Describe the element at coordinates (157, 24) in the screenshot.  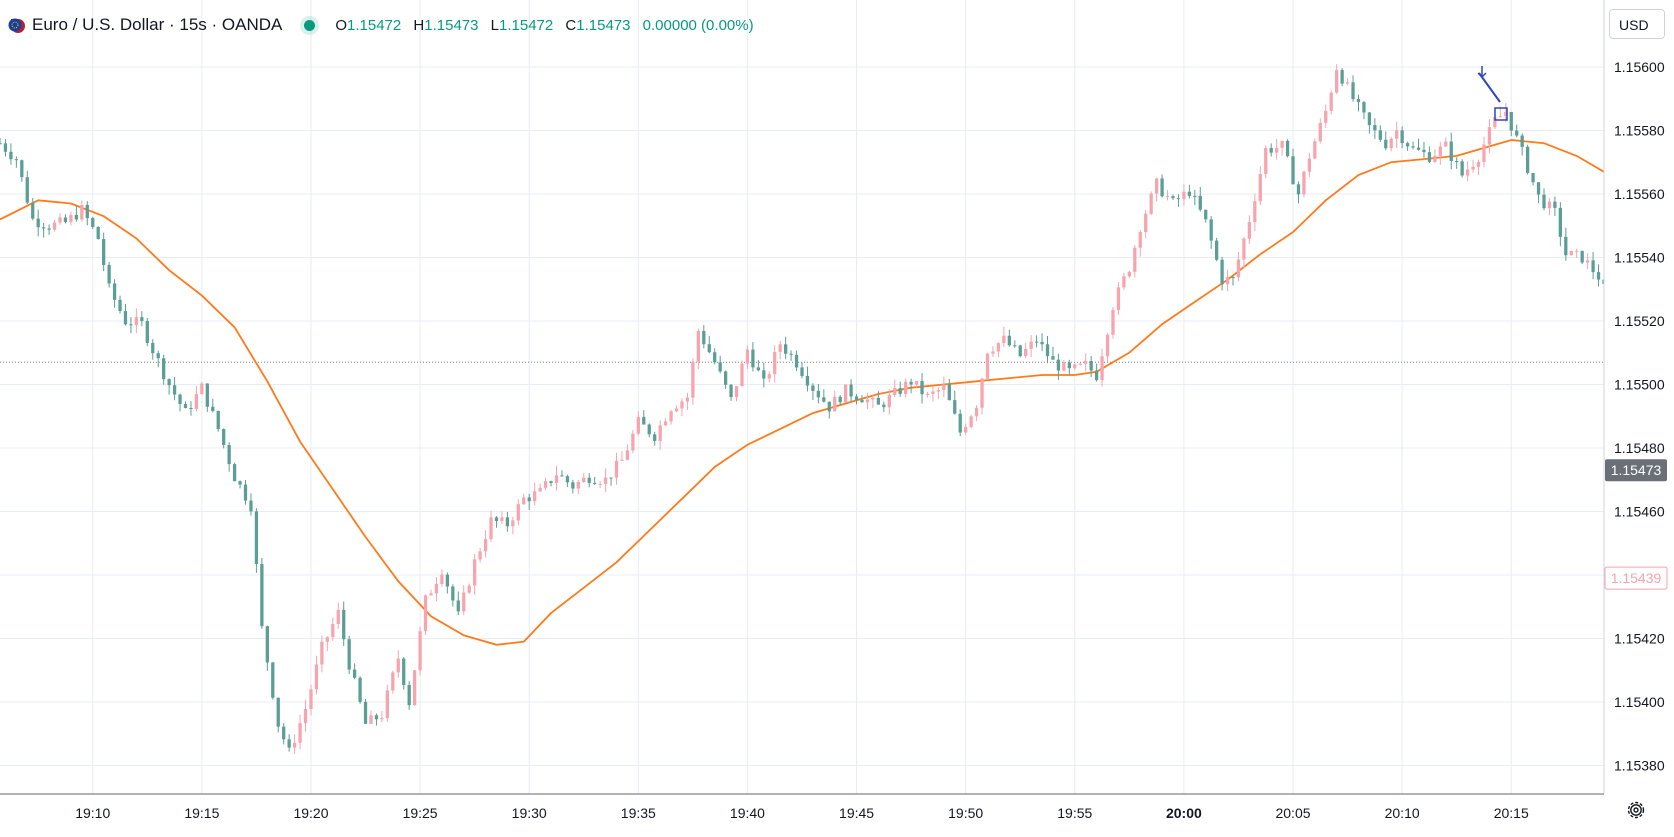
I see `symbol-title: Euro / U.S. Dollar · 15s · OANDA` at that location.